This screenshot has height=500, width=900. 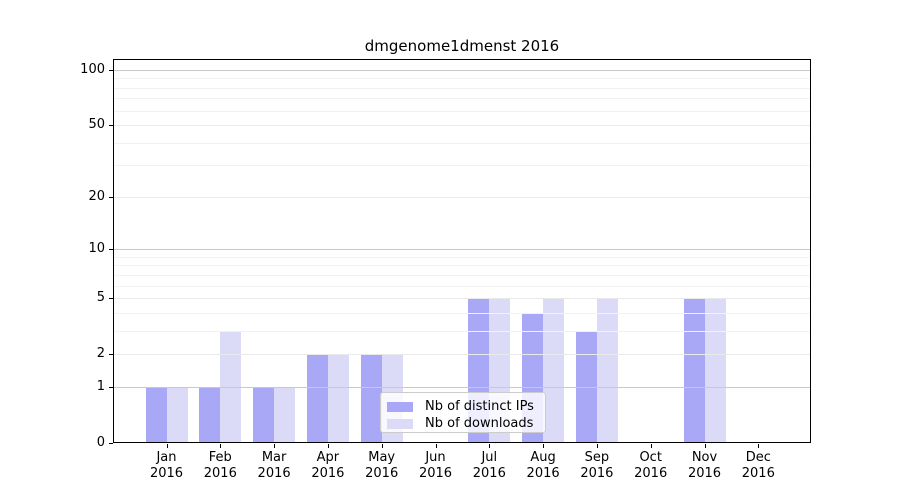 I want to click on gridline-y90, so click(x=462, y=79).